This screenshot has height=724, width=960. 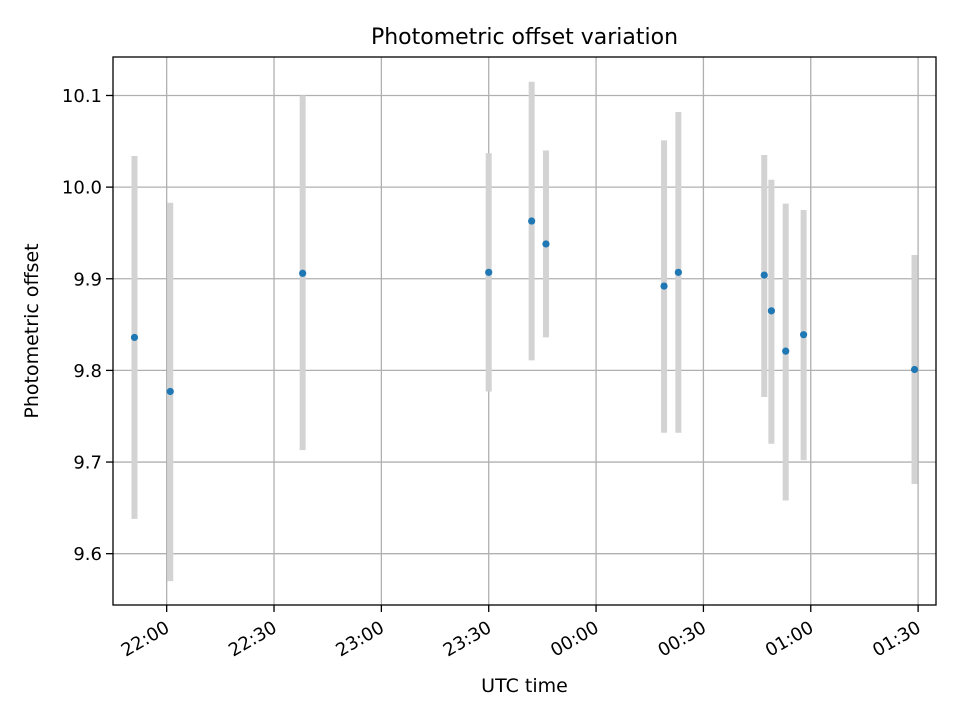 I want to click on x-tick-label: 22:30, so click(x=252, y=639).